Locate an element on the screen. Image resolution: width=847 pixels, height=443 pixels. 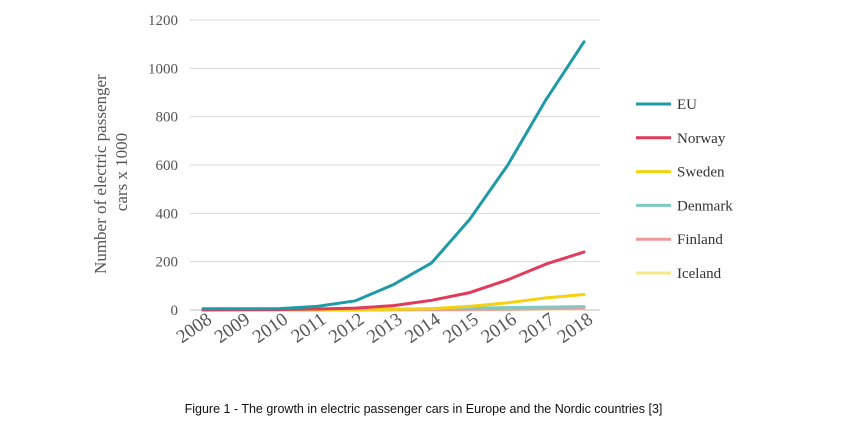
x-tick-label: 2009 is located at coordinates (232, 328).